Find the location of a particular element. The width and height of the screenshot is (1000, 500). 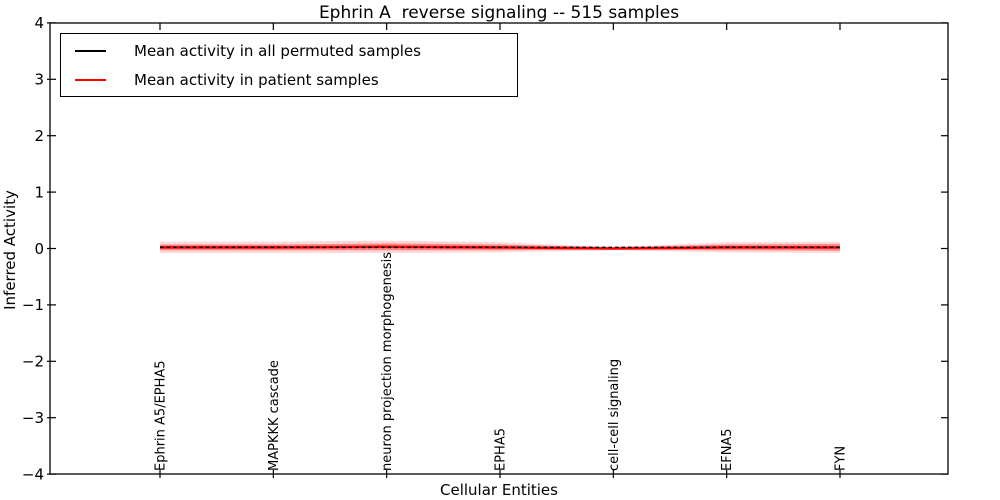

y-axis-label: Inferred Activity is located at coordinates (10, 250).